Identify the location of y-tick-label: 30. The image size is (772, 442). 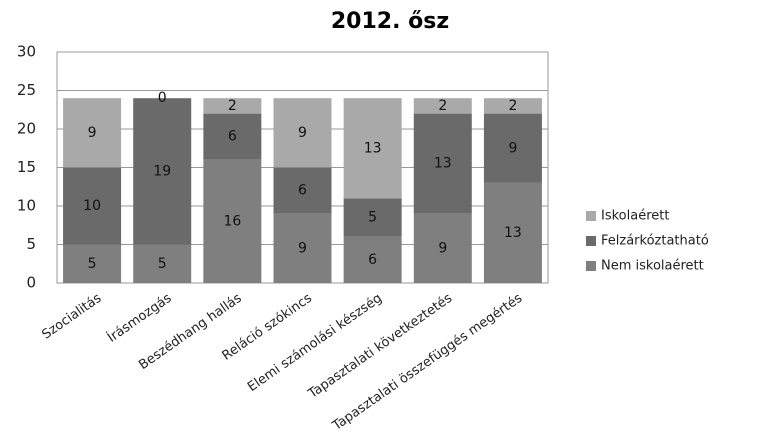
(26, 52).